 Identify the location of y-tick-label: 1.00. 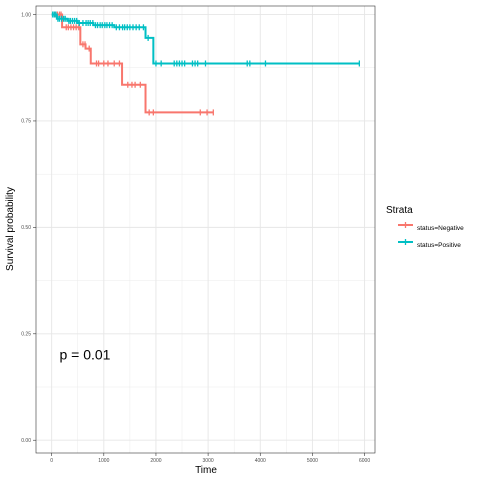
(26, 15).